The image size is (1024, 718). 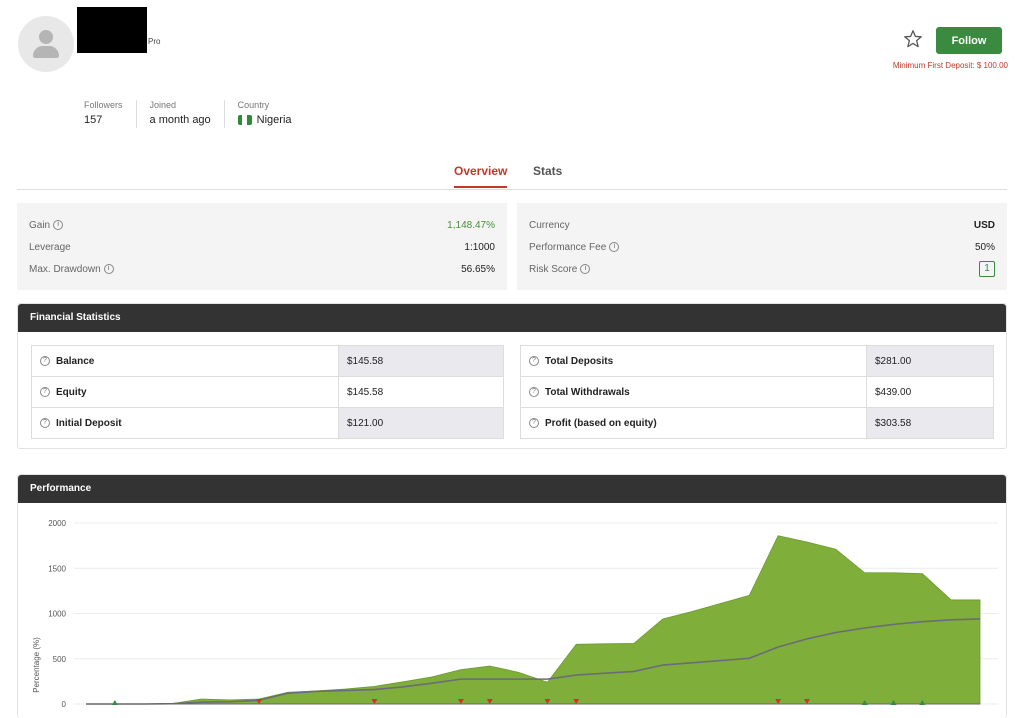 I want to click on balance-value: $145.58, so click(x=421, y=361).